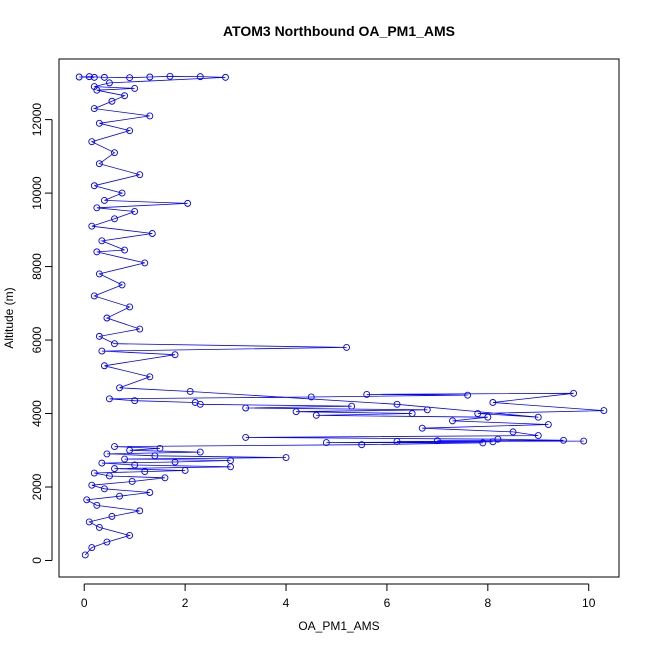  Describe the element at coordinates (487, 603) in the screenshot. I see `x-tick-label: 8` at that location.